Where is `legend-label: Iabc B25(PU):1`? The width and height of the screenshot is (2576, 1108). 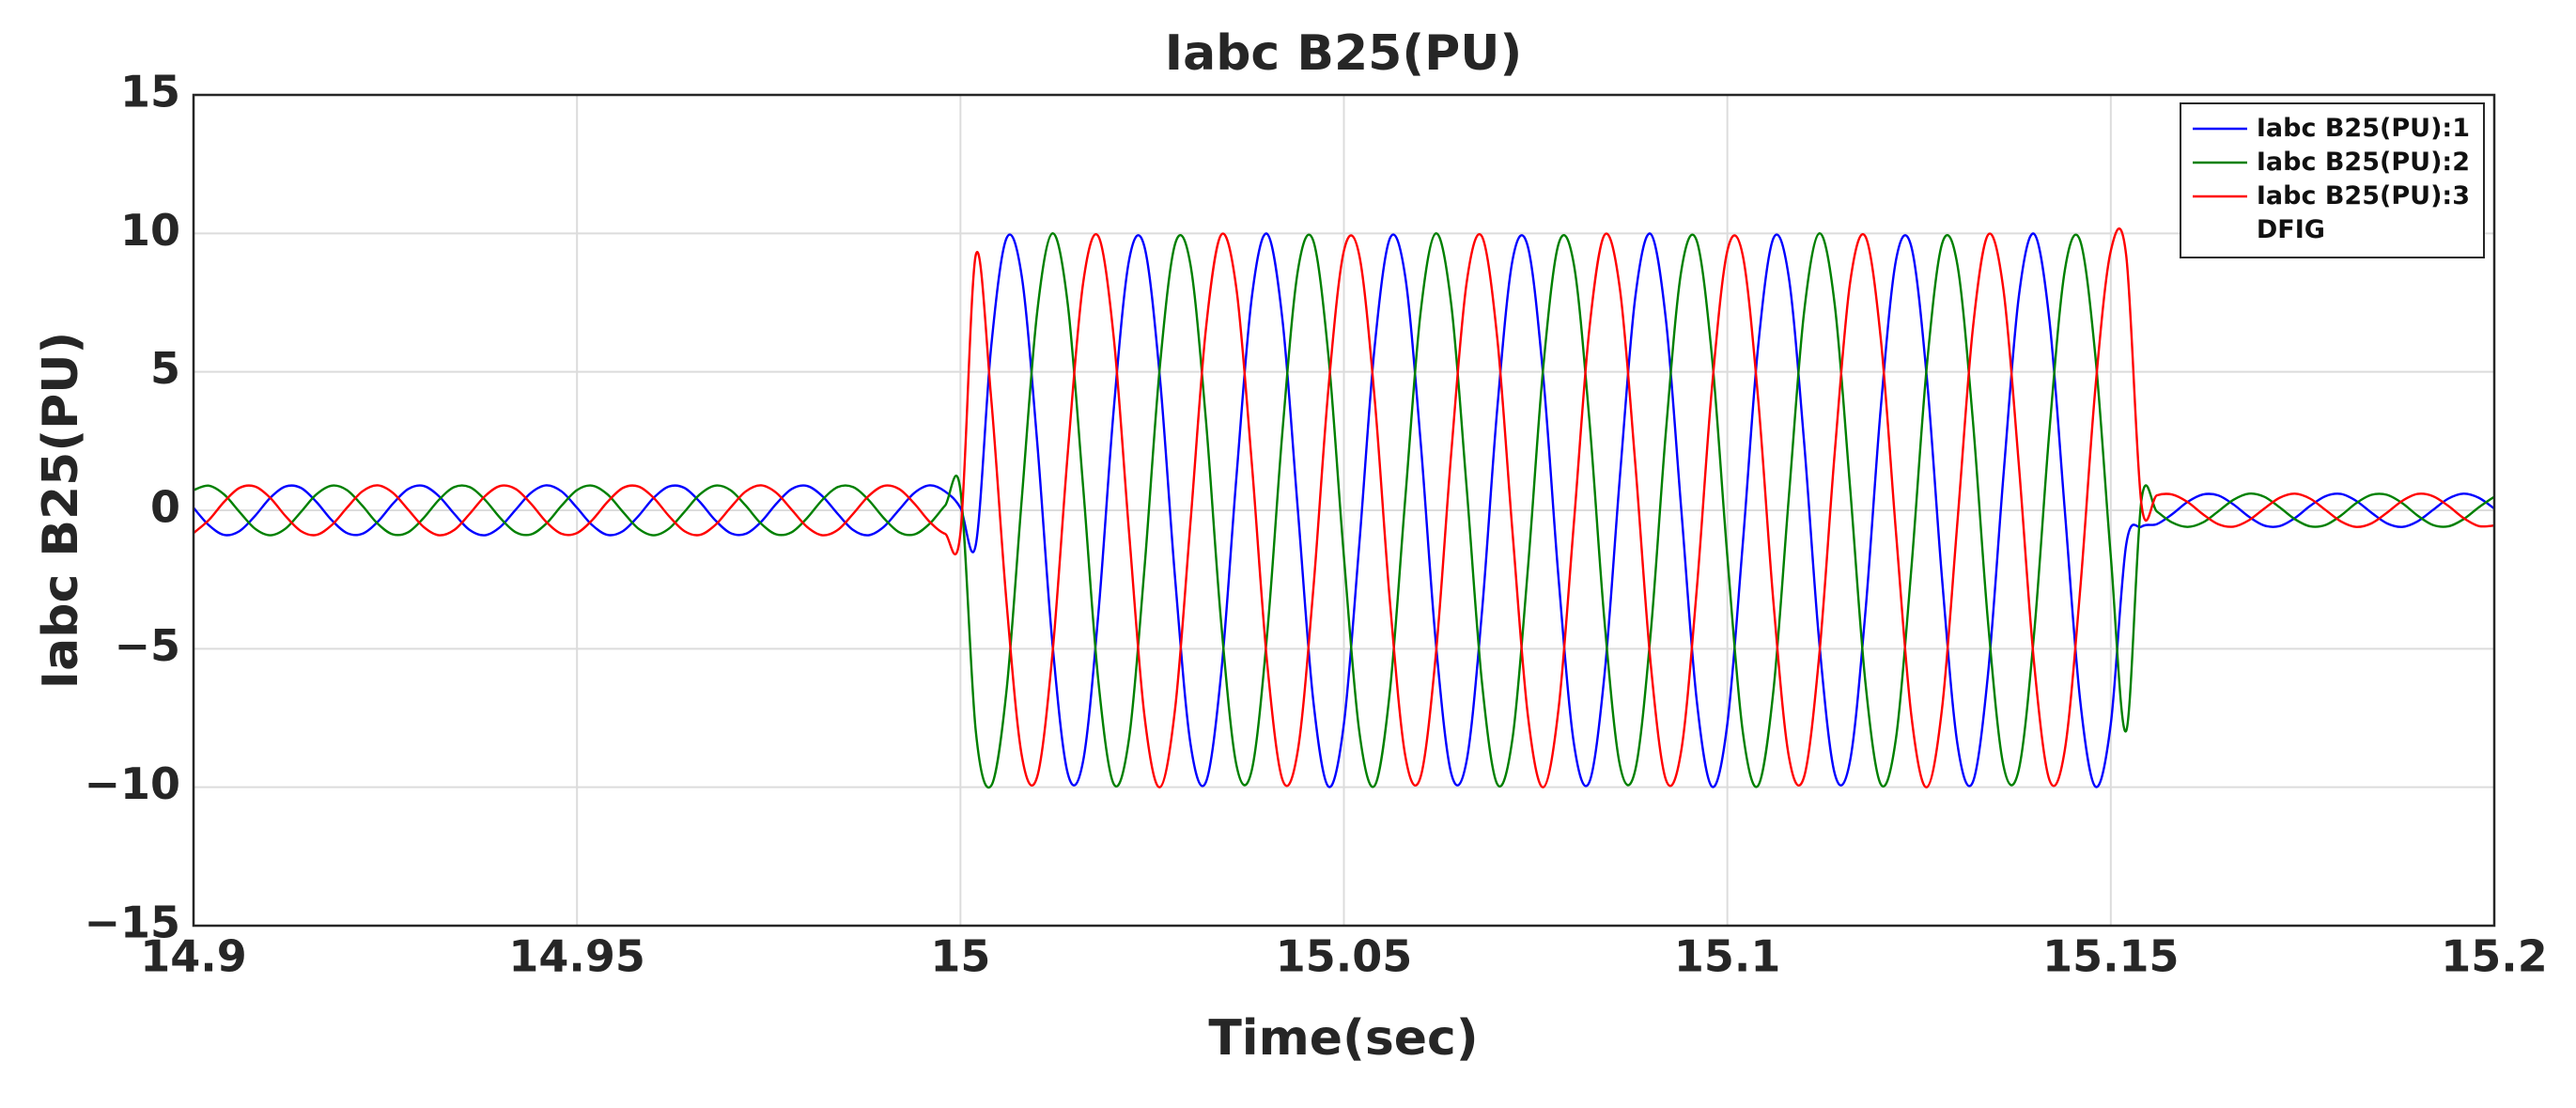
legend-label: Iabc B25(PU):1 is located at coordinates (2363, 128).